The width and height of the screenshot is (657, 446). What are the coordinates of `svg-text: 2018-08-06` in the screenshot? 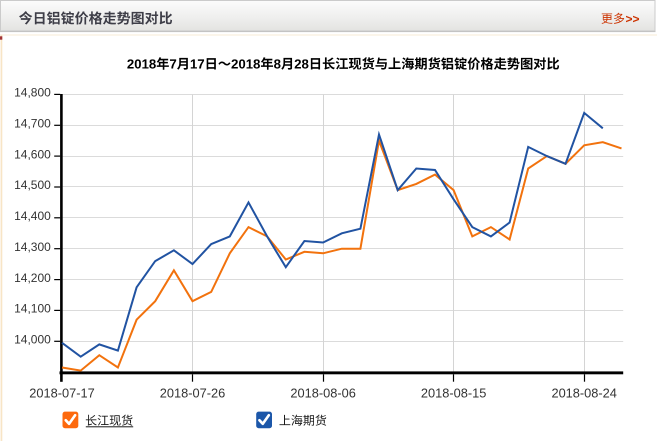 It's located at (322, 393).